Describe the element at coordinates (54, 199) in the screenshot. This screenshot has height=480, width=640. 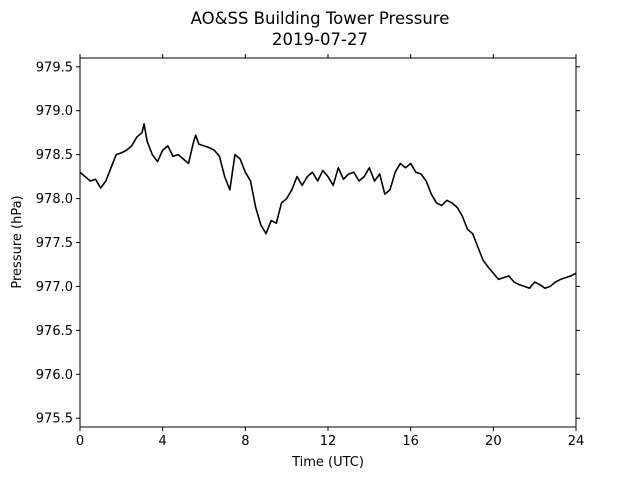
I see `y-tick-label: 978.0` at that location.